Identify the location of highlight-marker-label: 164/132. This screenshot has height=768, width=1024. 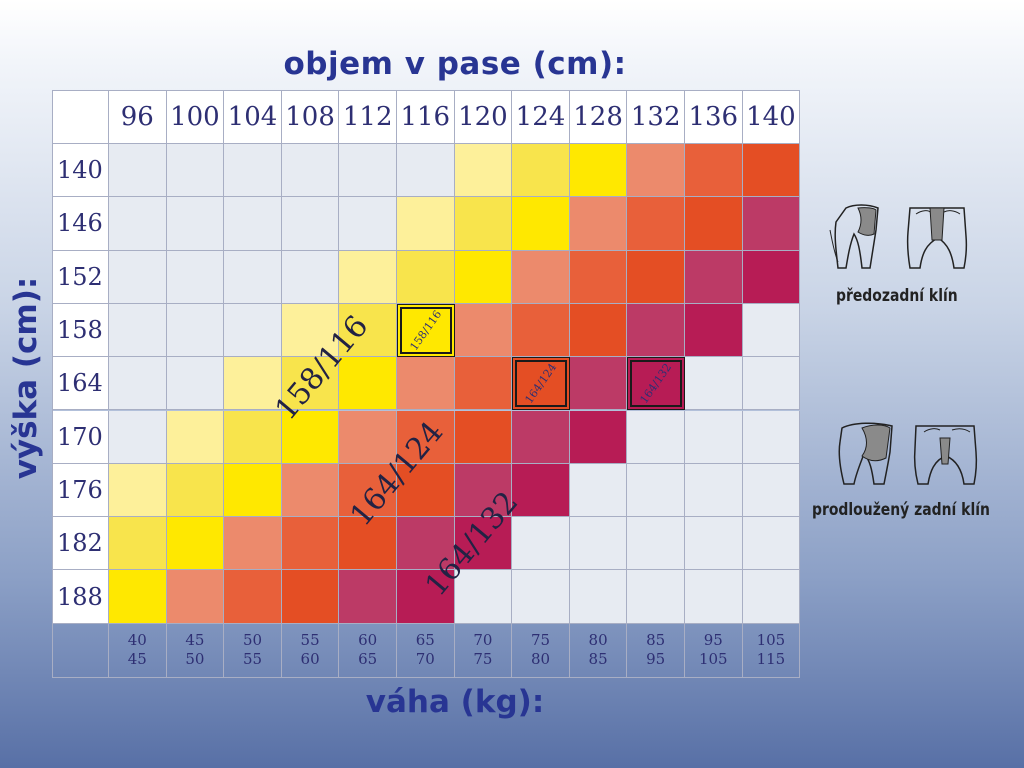
(656, 384).